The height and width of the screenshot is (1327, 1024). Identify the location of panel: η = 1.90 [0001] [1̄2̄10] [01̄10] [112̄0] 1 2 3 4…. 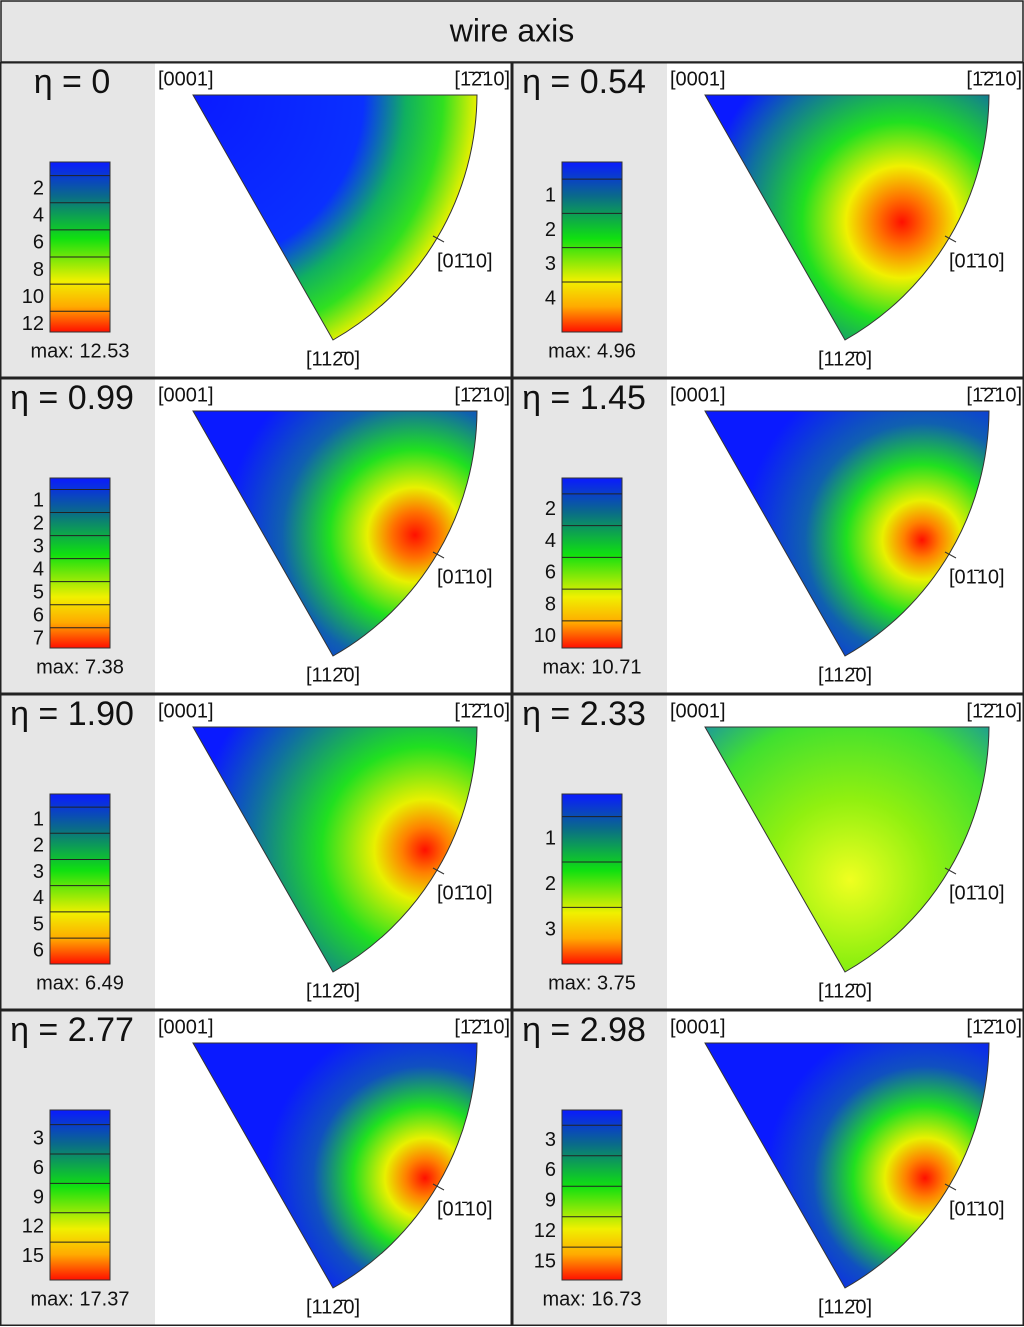
(256, 852).